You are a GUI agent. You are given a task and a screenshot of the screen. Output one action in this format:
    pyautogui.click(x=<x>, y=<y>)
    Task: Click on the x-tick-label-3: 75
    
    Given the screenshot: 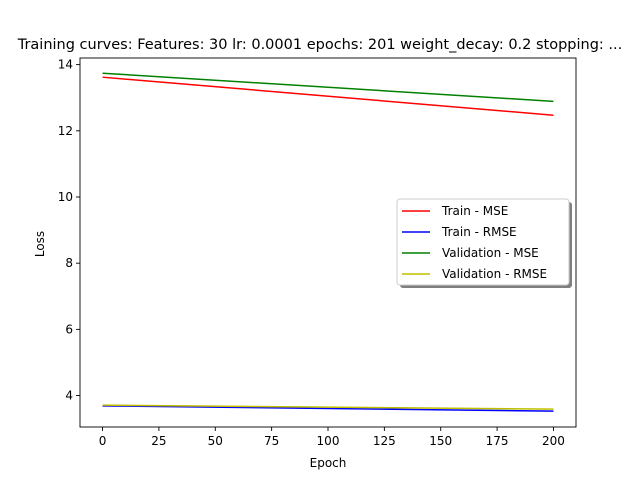 What is the action you would take?
    pyautogui.click(x=271, y=441)
    